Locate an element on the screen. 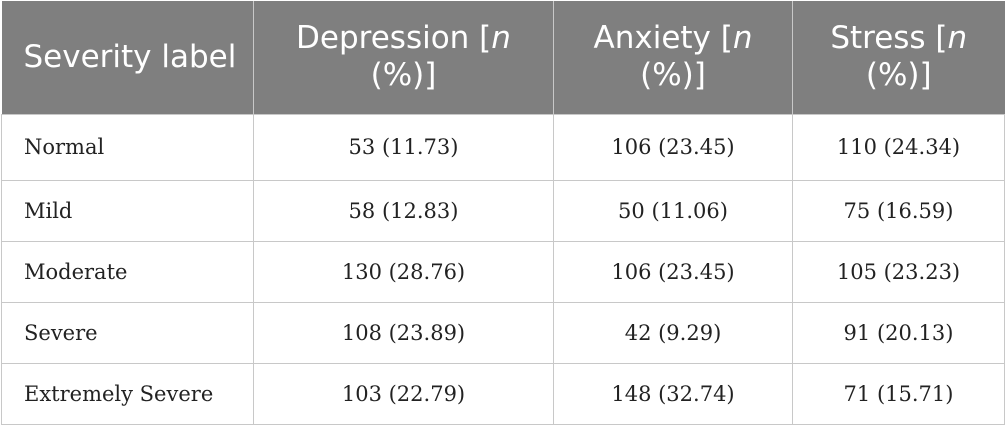 Image resolution: width=1005 pixels, height=440 pixels. header-severity-label-text: Severity label is located at coordinates (130, 56).